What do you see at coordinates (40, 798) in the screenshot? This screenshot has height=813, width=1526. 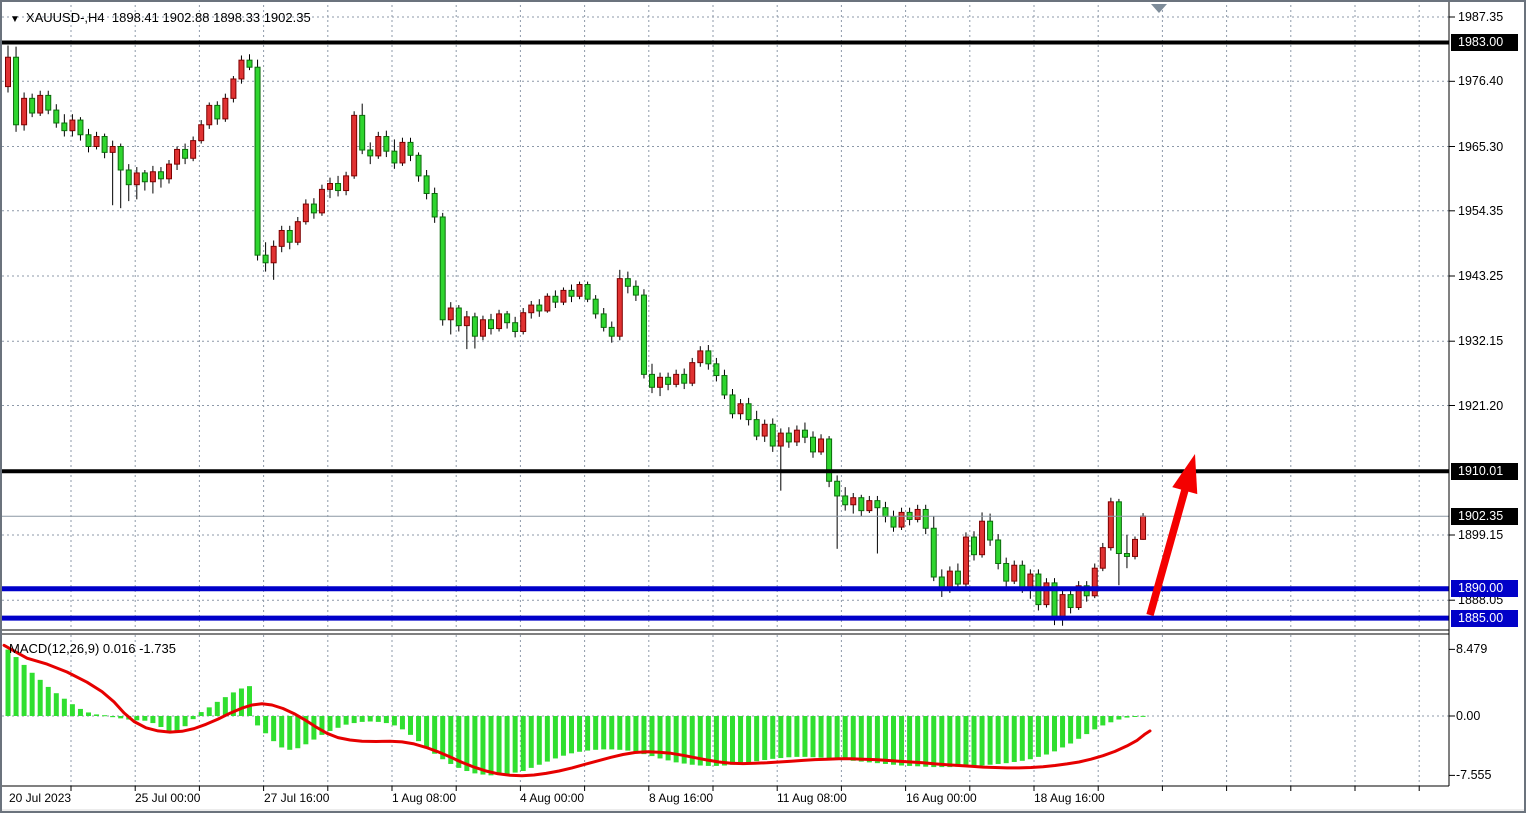 I see `time-axis-label: 20 Jul 2023` at bounding box center [40, 798].